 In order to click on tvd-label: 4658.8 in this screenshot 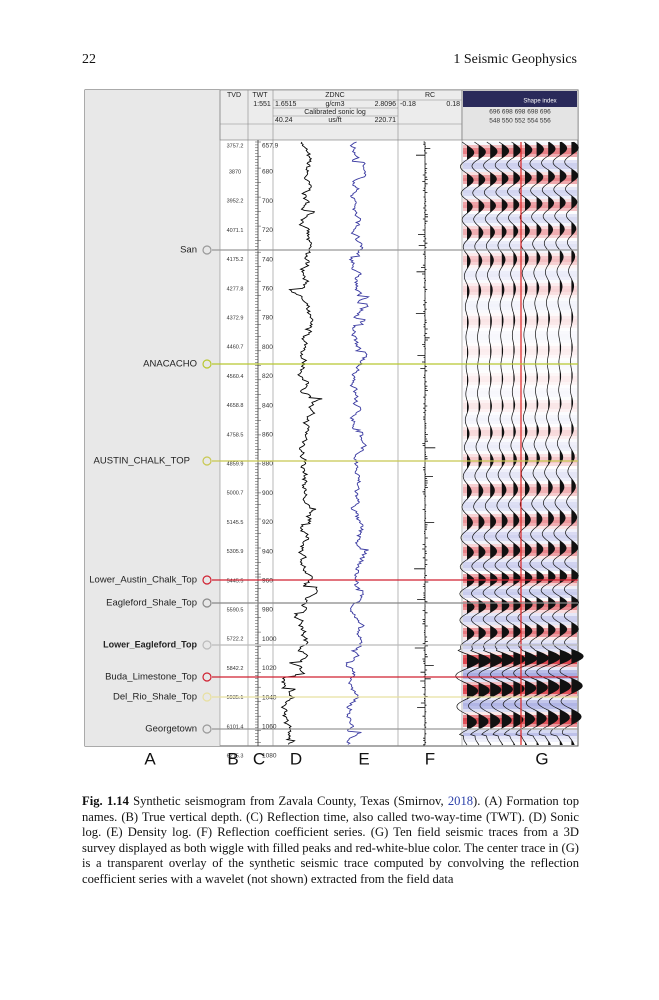, I will do `click(235, 406)`.